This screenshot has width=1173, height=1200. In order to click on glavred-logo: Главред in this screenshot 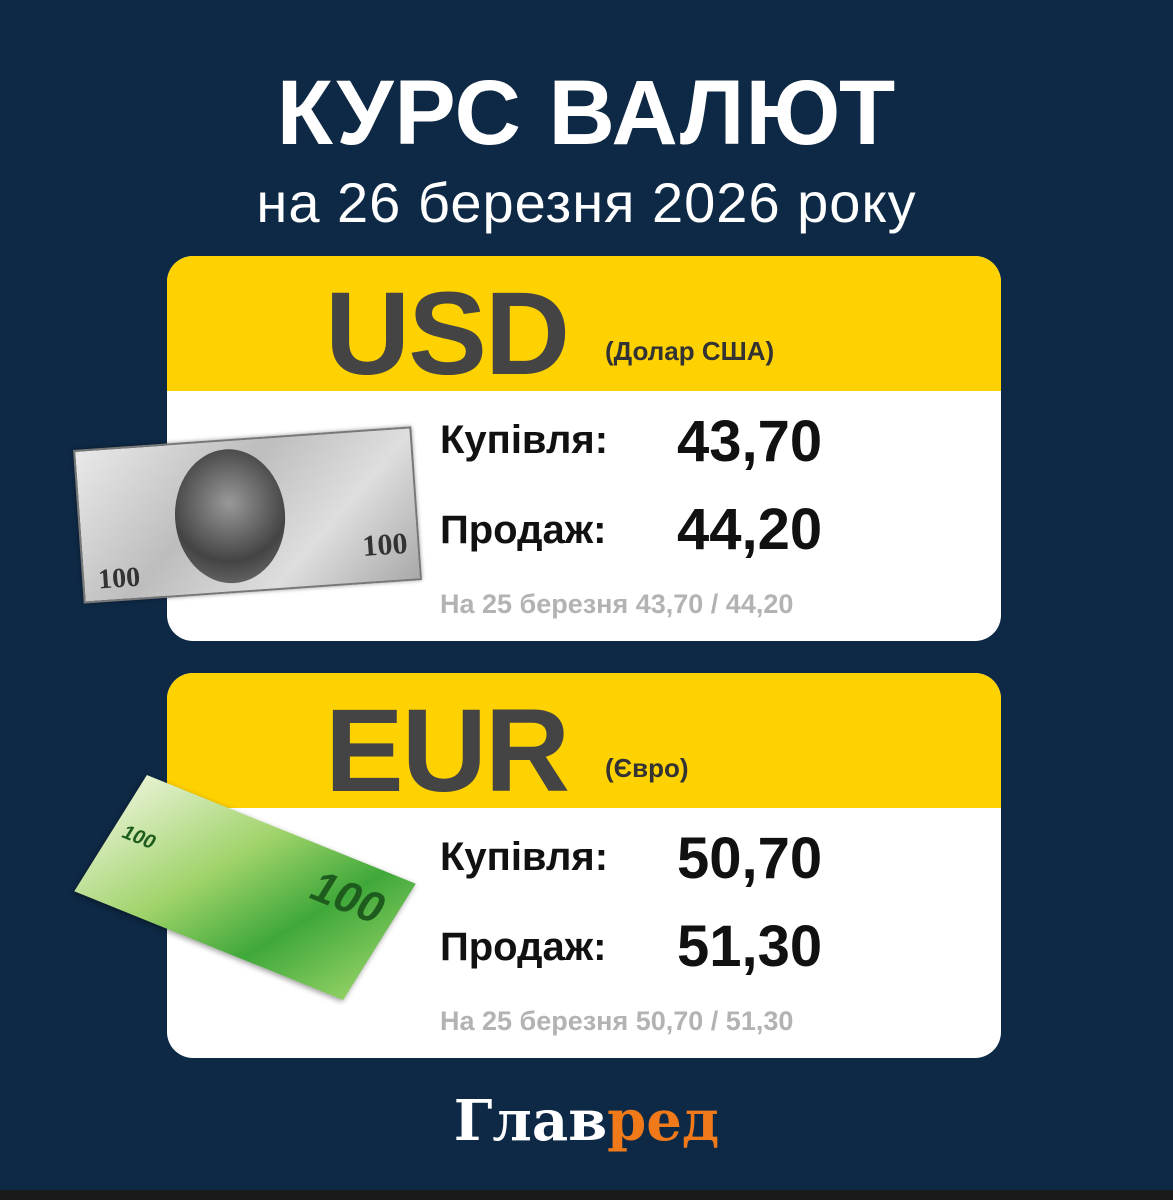, I will do `click(586, 1121)`.